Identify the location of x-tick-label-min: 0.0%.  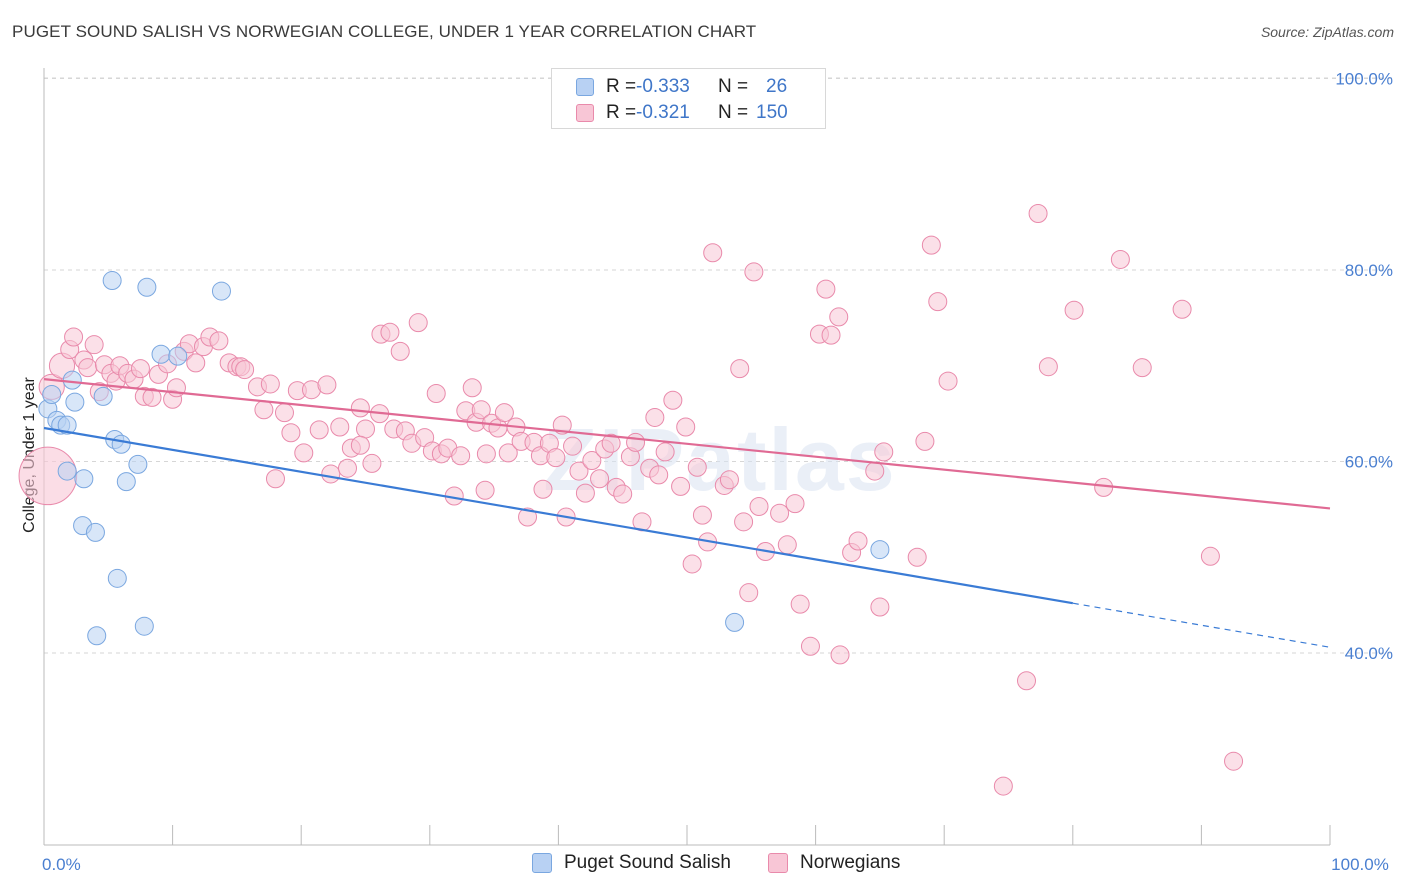
(61, 864).